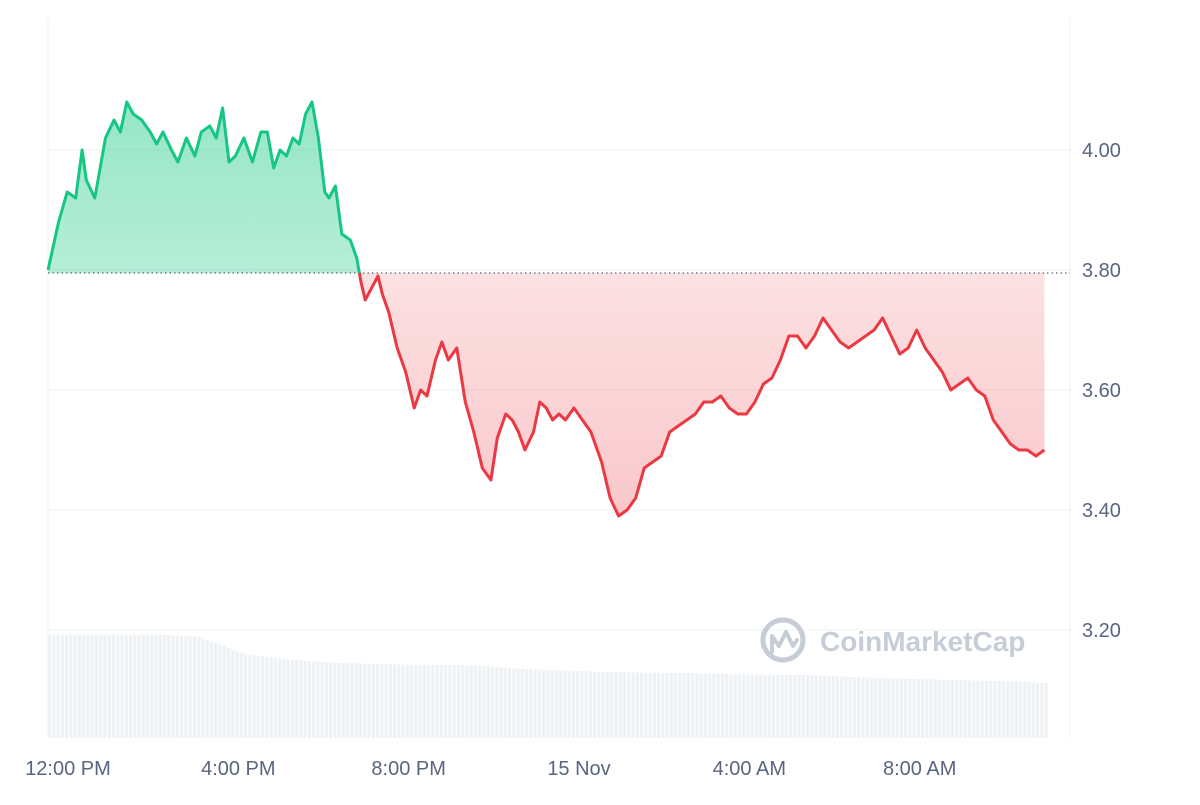  I want to click on volume-bars, so click(548, 686).